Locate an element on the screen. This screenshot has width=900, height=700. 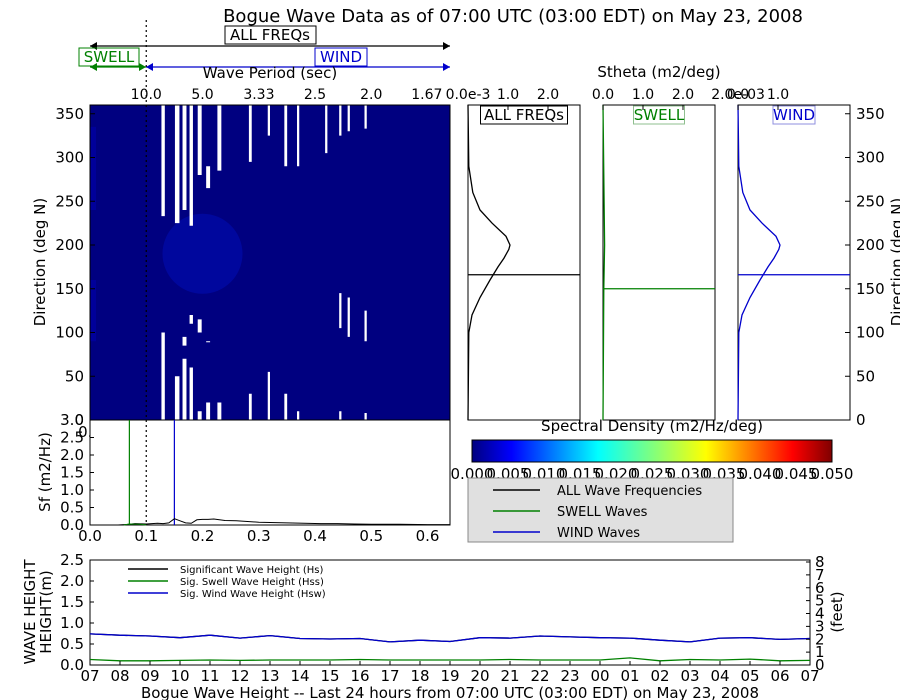
sf-swell-curve is located at coordinates (135, 524).